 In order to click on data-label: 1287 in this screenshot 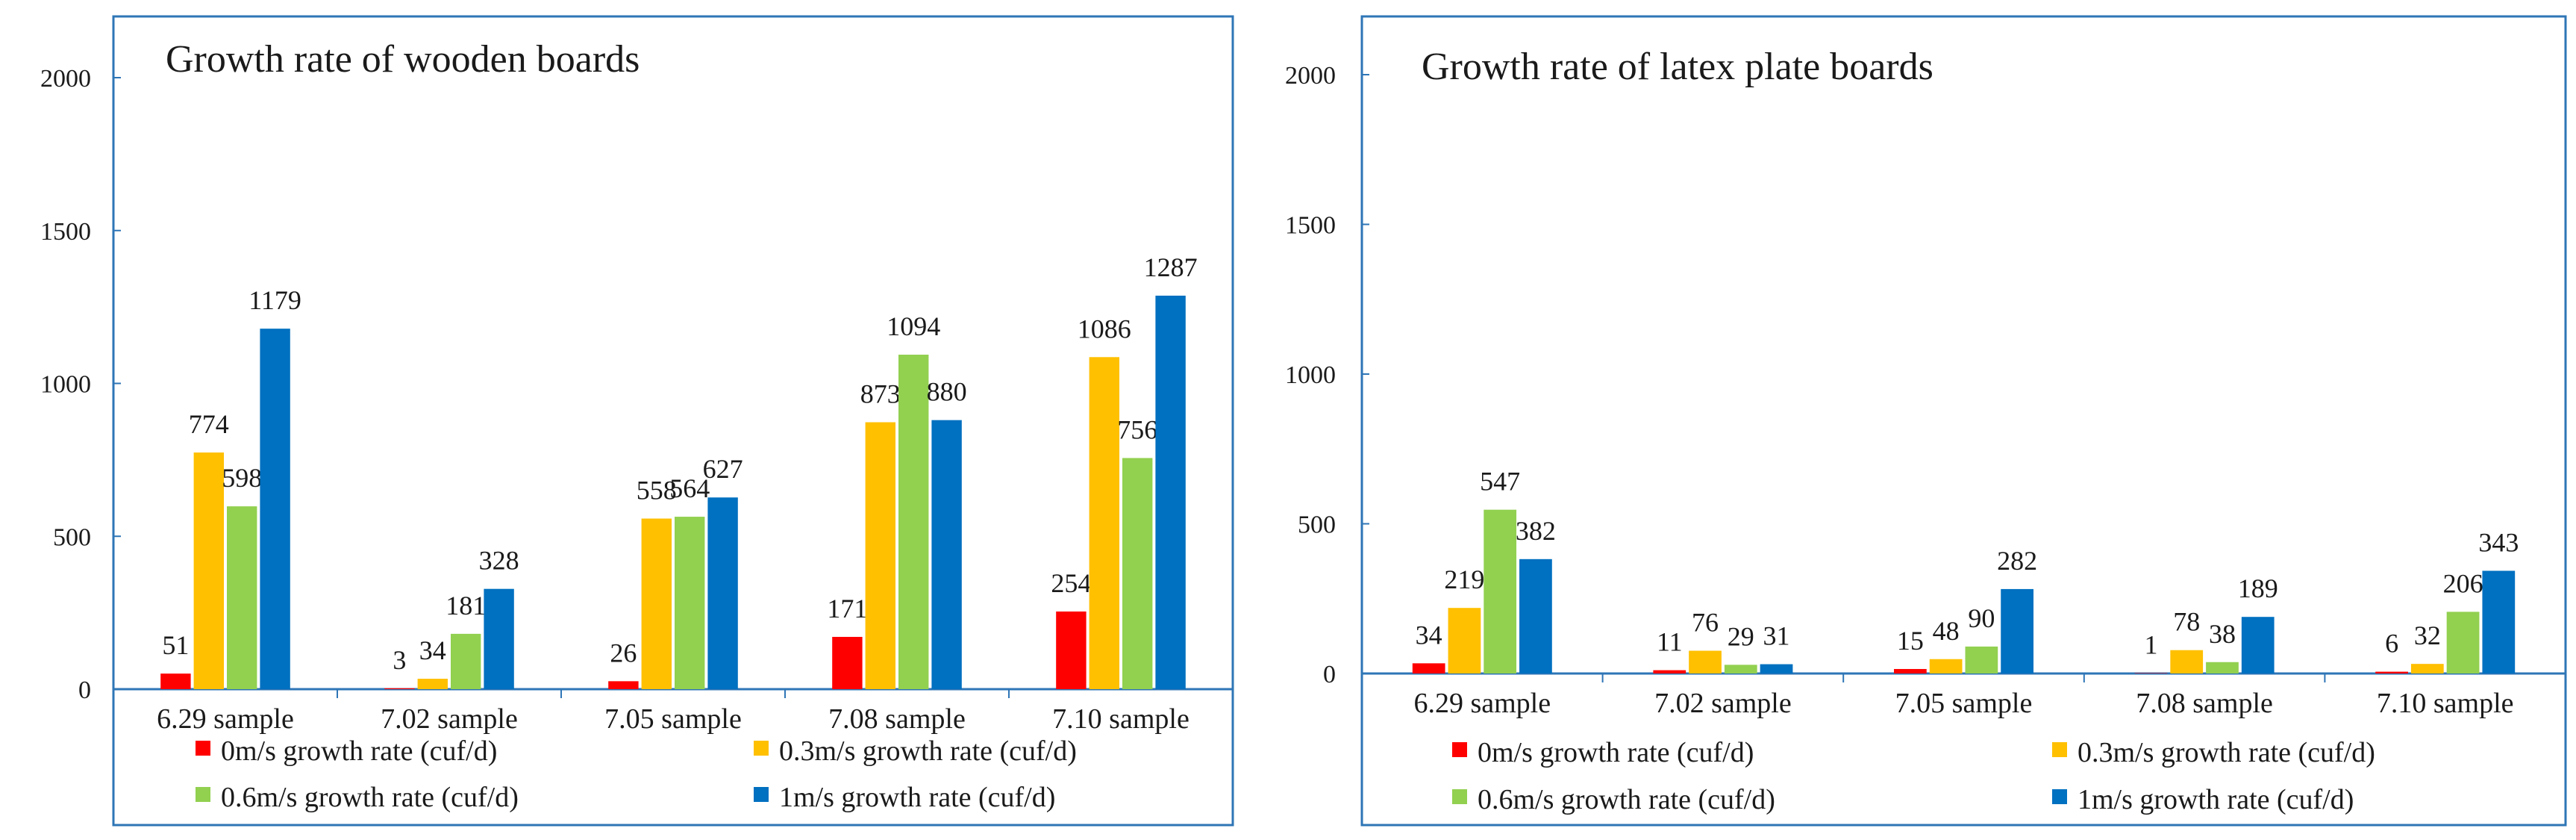, I will do `click(1171, 267)`.